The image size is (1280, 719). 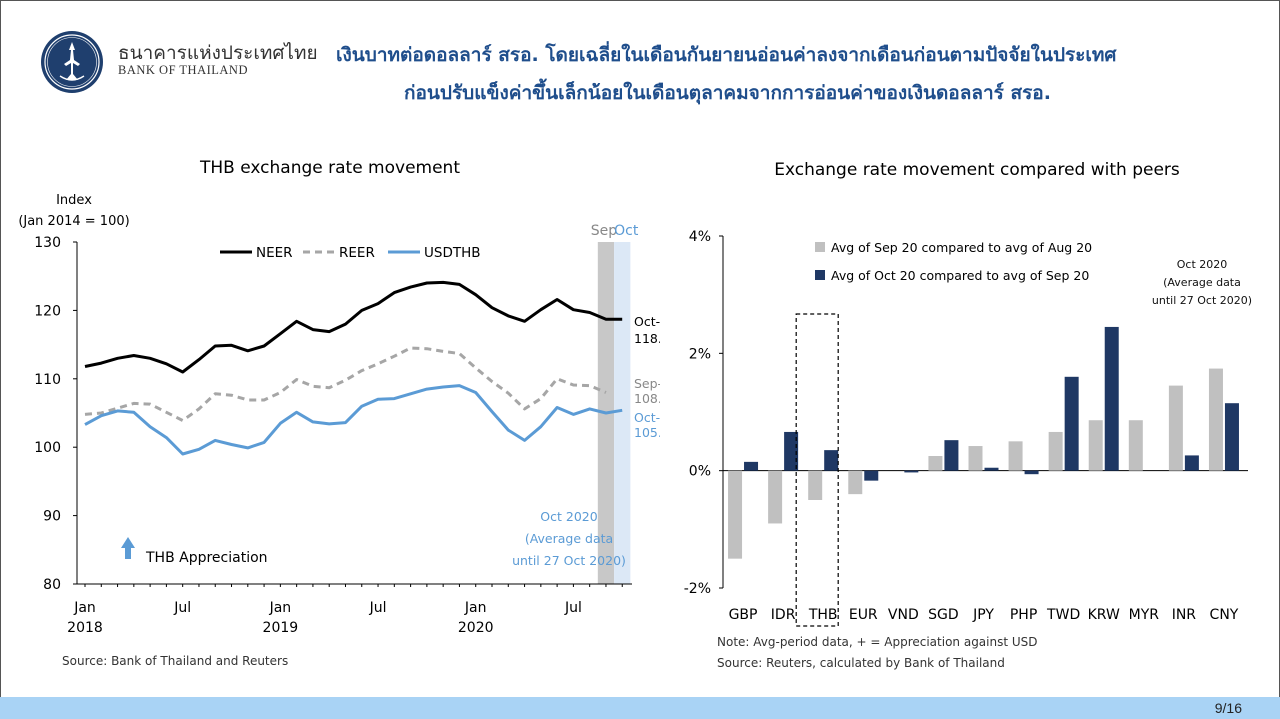 What do you see at coordinates (700, 237) in the screenshot?
I see `right-y-tick-label: 4%` at bounding box center [700, 237].